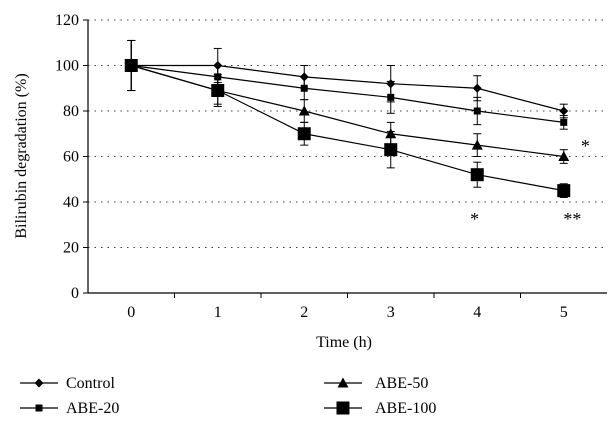  I want to click on x-tick-label-2: 2, so click(304, 312).